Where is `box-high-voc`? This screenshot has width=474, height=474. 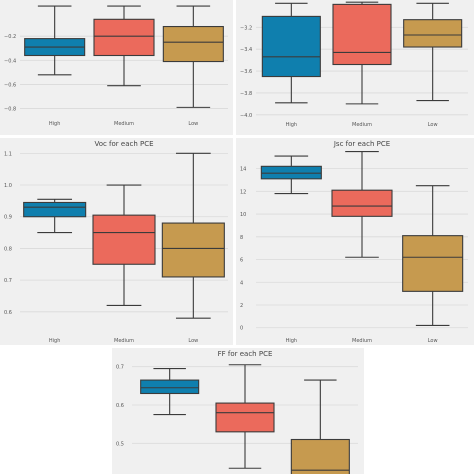 box-high-voc is located at coordinates (55, 216).